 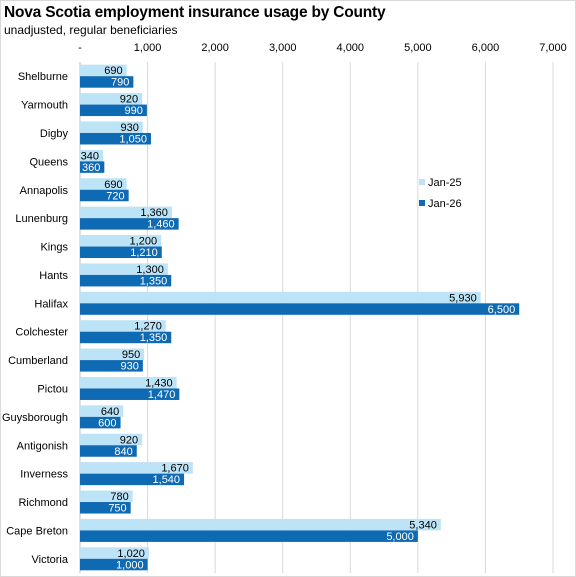 I want to click on legend-label: Jan-26, so click(x=445, y=204).